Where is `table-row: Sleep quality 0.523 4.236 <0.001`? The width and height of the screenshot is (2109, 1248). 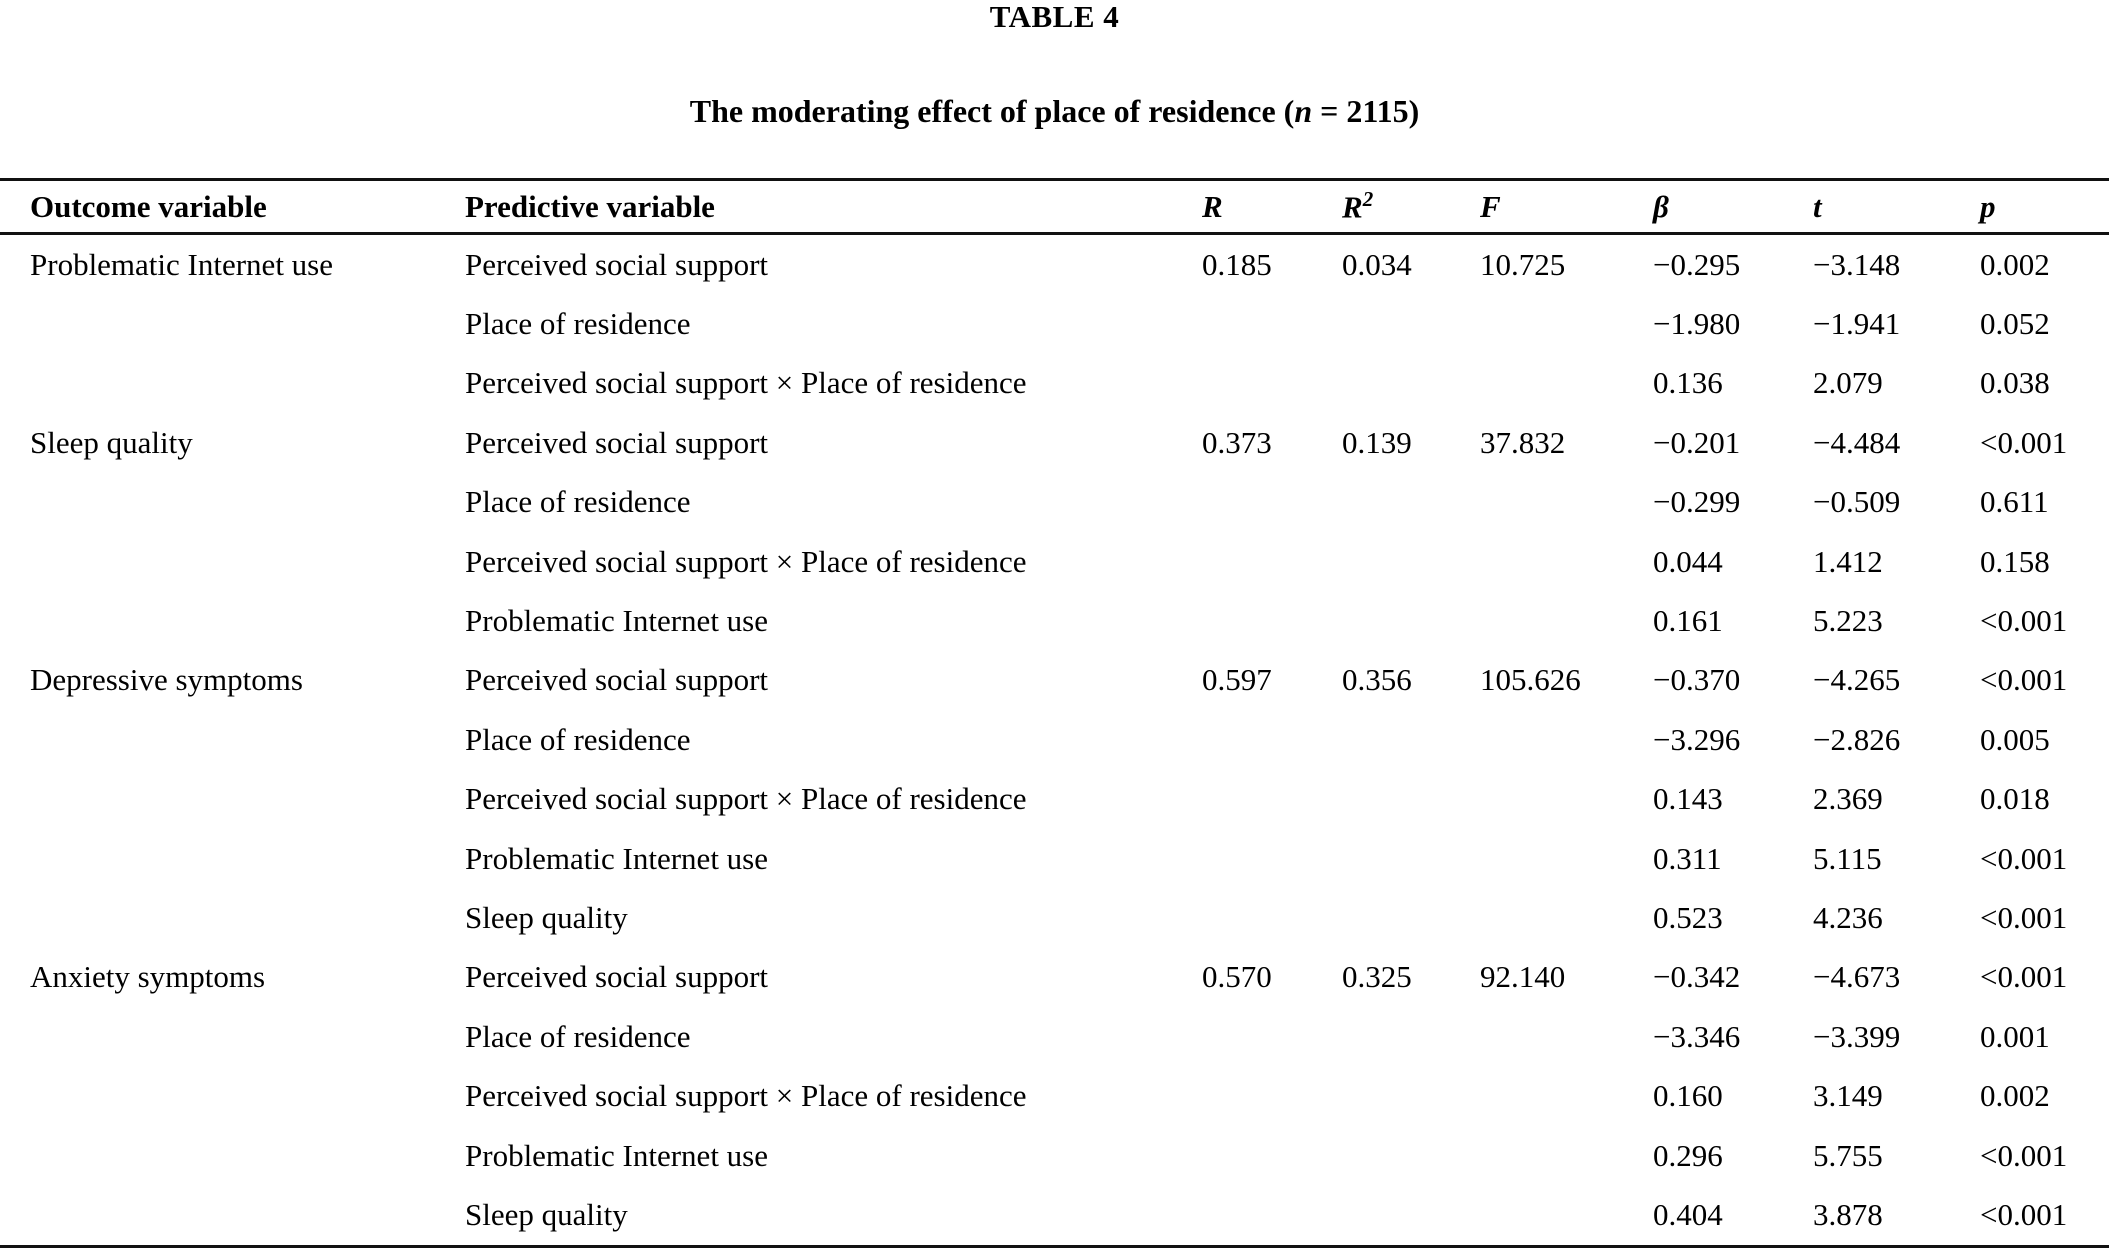
table-row: Sleep quality 0.523 4.236 <0.001 is located at coordinates (1054, 917).